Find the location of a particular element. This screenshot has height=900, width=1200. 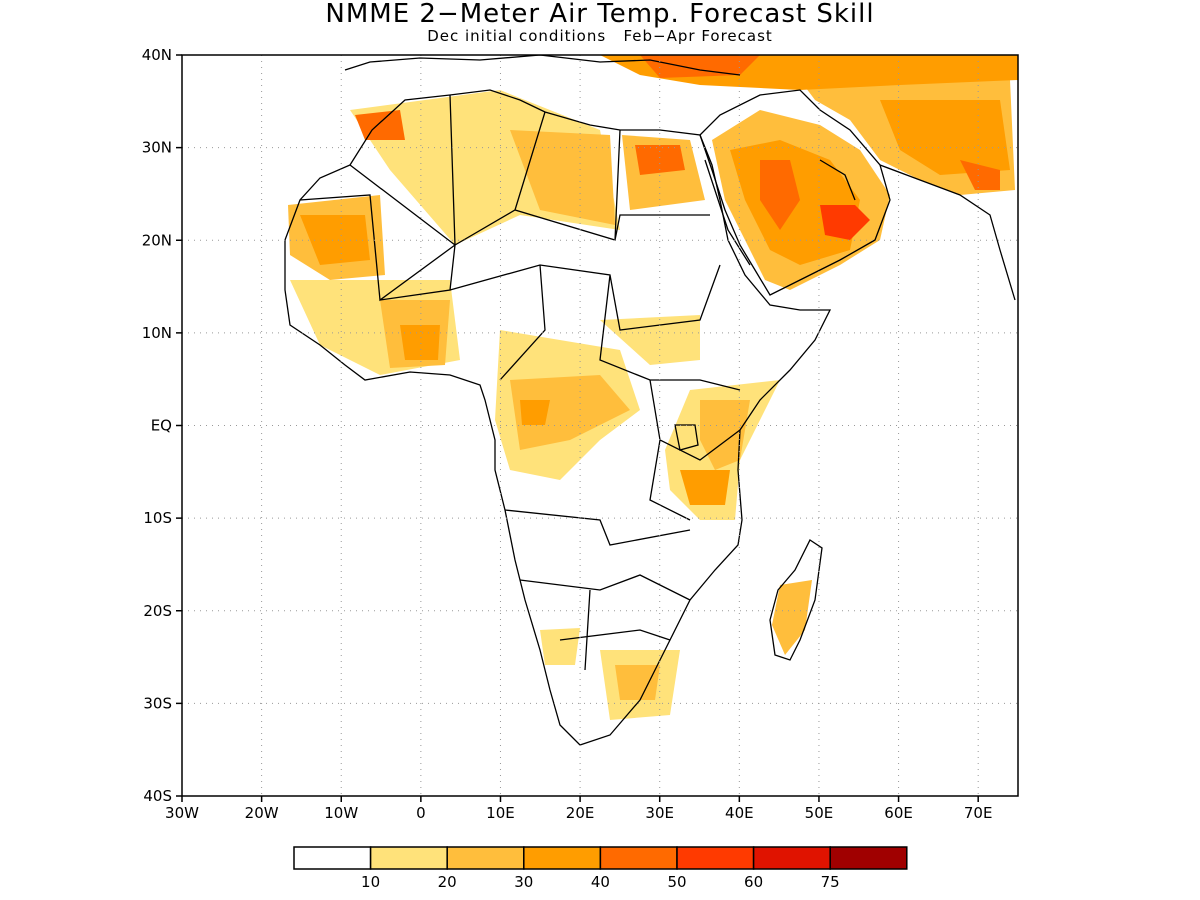

colorbar is located at coordinates (600, 858).